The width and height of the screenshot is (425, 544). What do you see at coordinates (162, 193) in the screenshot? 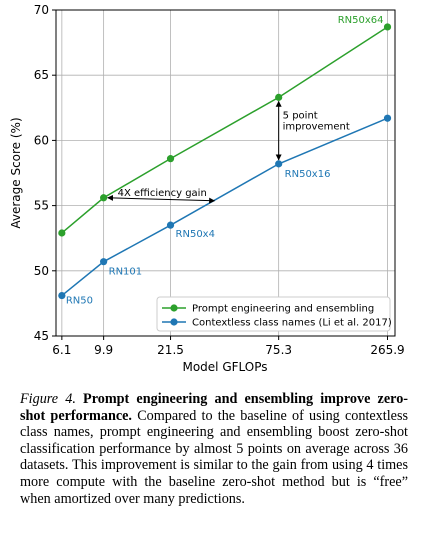
I see `efficiency-label: 4X efficiency gain` at bounding box center [162, 193].